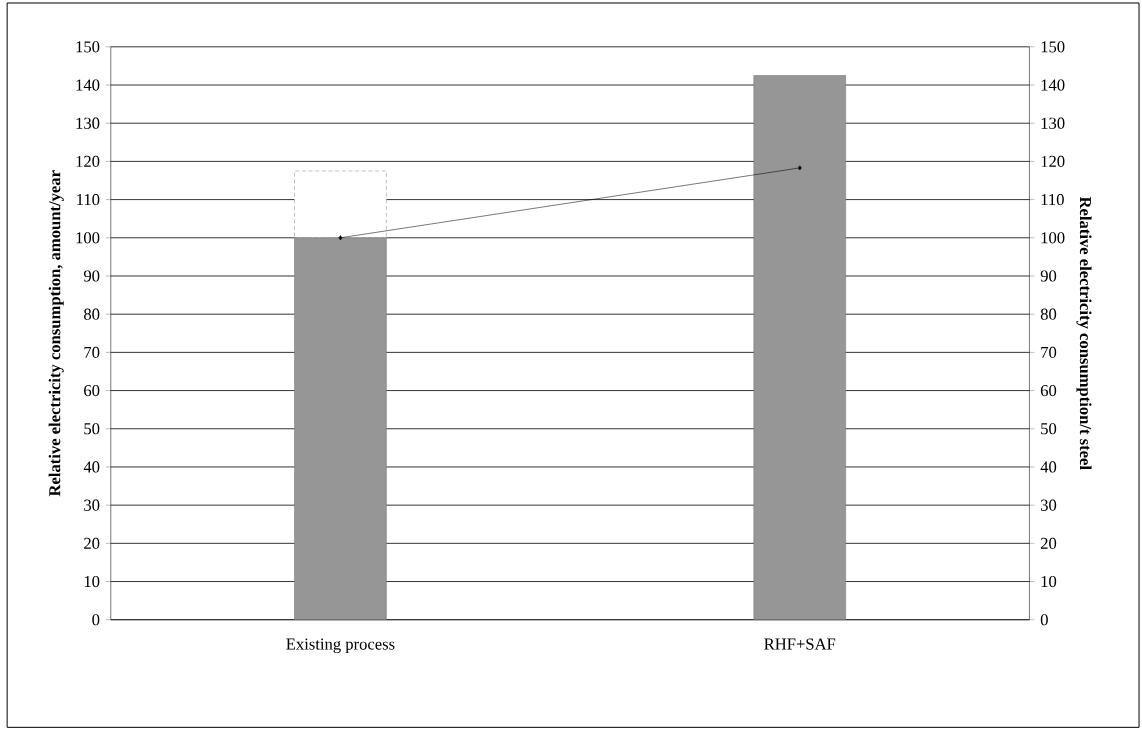 The image size is (1142, 730). I want to click on y2-tick-label: 120, so click(1053, 161).